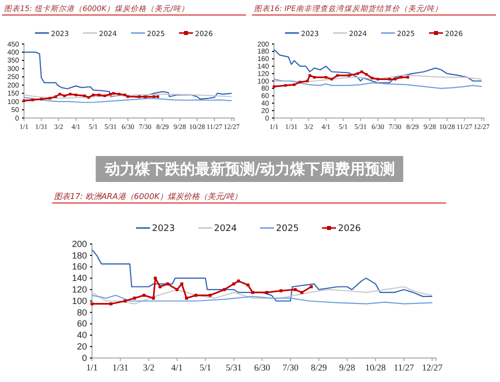 This screenshot has height=382, width=500. Describe the element at coordinates (81, 323) in the screenshot. I see `y-tick-label: 60` at that location.